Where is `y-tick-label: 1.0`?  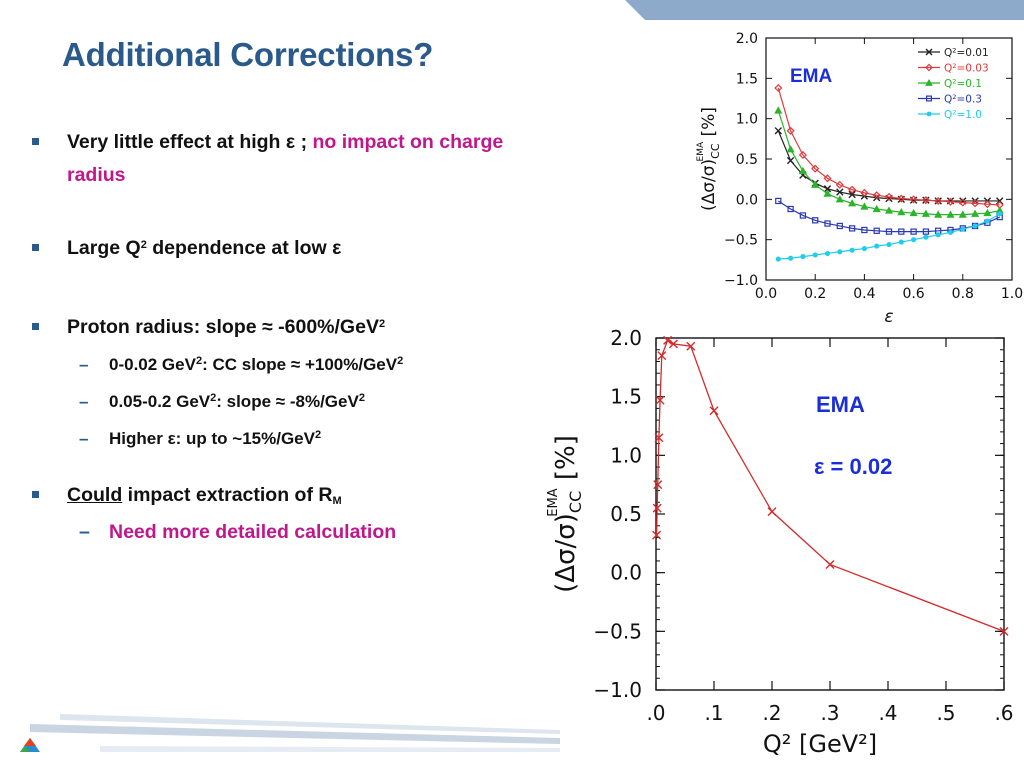
y-tick-label: 1.0 is located at coordinates (747, 120).